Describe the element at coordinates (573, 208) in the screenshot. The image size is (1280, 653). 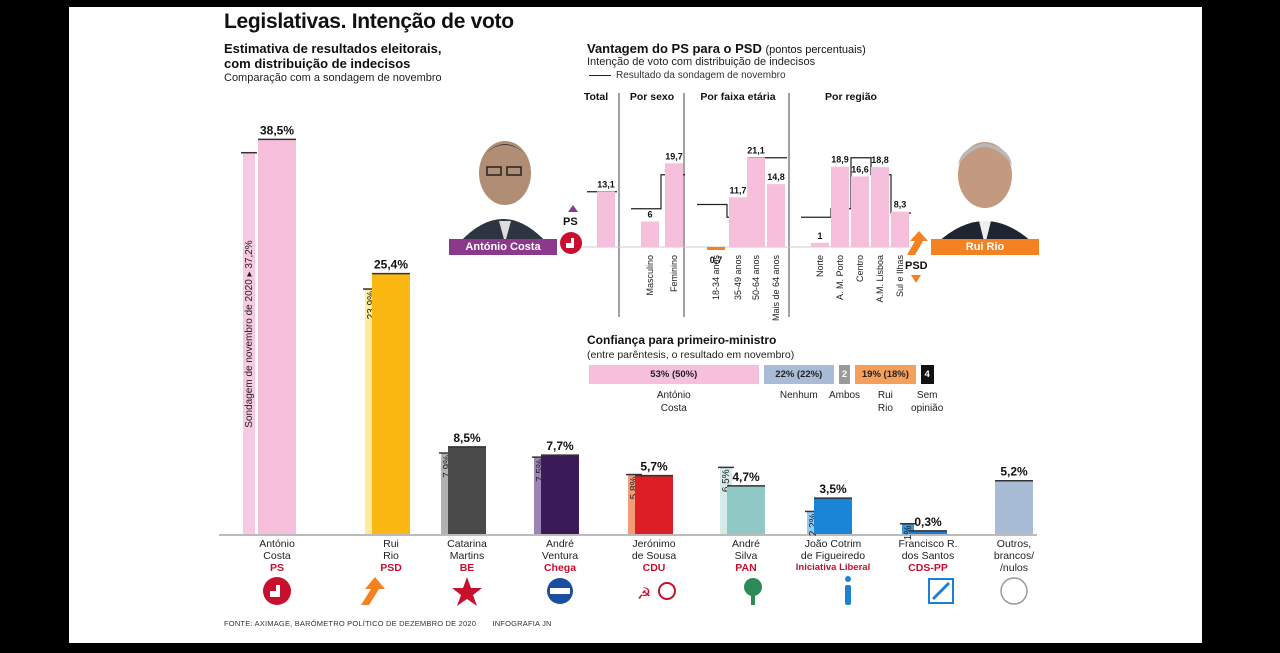
I see `ps-up-triangle-icon` at that location.